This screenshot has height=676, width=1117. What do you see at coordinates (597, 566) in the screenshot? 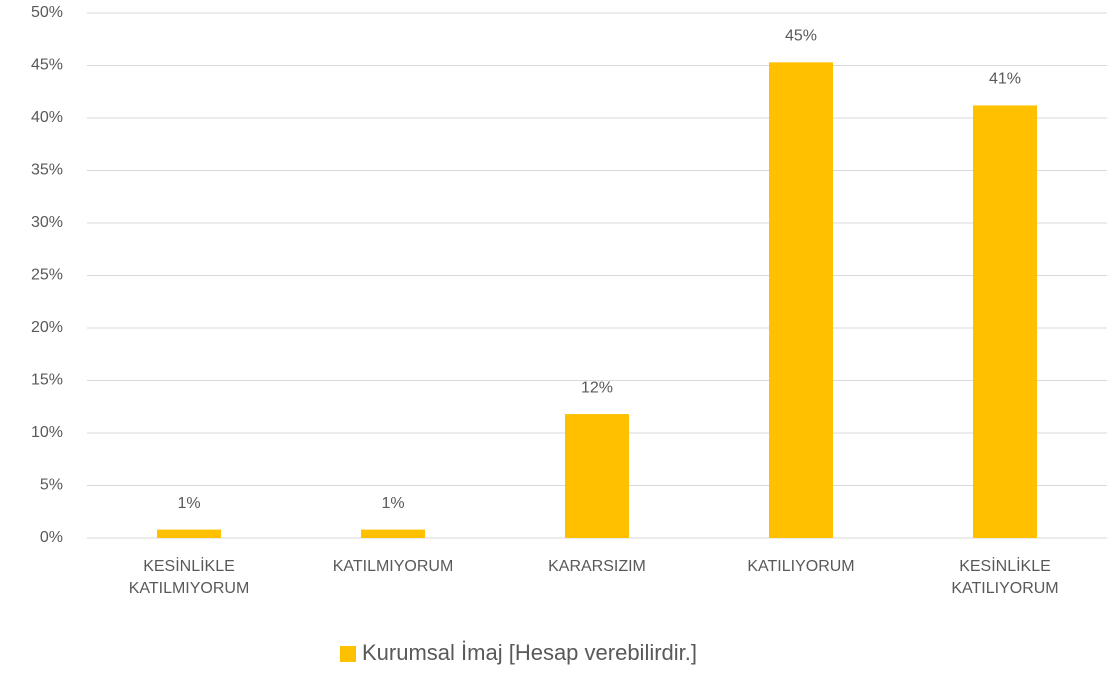
I see `x-tick-label: KARARSIZIM` at bounding box center [597, 566].